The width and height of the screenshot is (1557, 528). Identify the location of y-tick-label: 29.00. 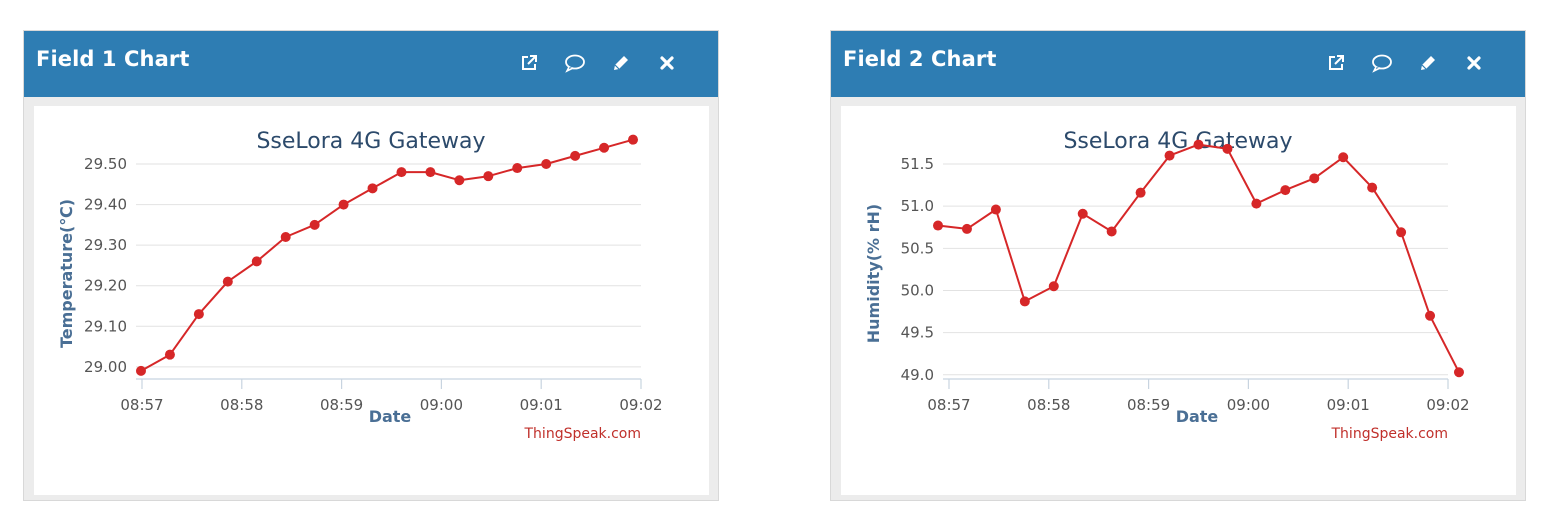
(105, 367).